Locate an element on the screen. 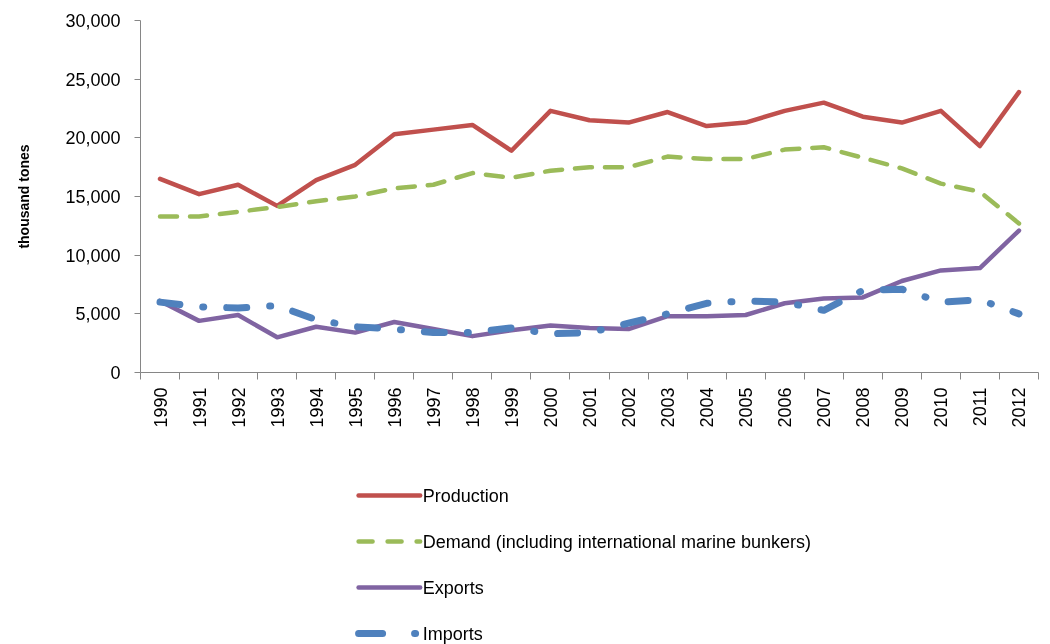 This screenshot has width=1050, height=644. x-tick-label: 1992 is located at coordinates (238, 407).